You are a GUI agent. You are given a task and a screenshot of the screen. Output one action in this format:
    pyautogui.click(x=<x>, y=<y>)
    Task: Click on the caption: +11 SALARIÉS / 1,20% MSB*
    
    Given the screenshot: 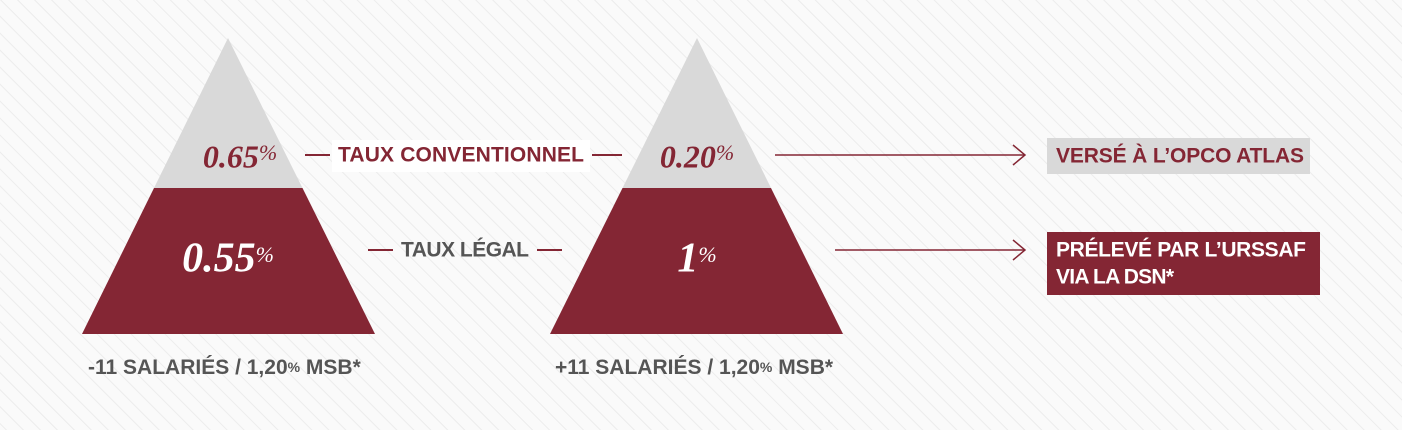 What is the action you would take?
    pyautogui.click(x=694, y=367)
    